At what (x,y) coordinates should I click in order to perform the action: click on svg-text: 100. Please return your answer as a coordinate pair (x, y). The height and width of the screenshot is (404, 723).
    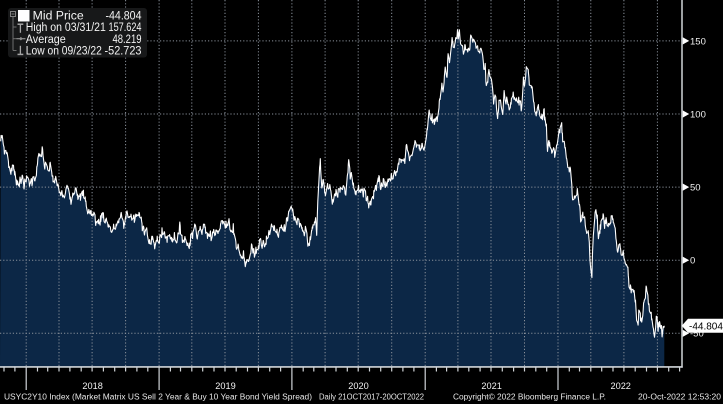
    Looking at the image, I should click on (698, 114).